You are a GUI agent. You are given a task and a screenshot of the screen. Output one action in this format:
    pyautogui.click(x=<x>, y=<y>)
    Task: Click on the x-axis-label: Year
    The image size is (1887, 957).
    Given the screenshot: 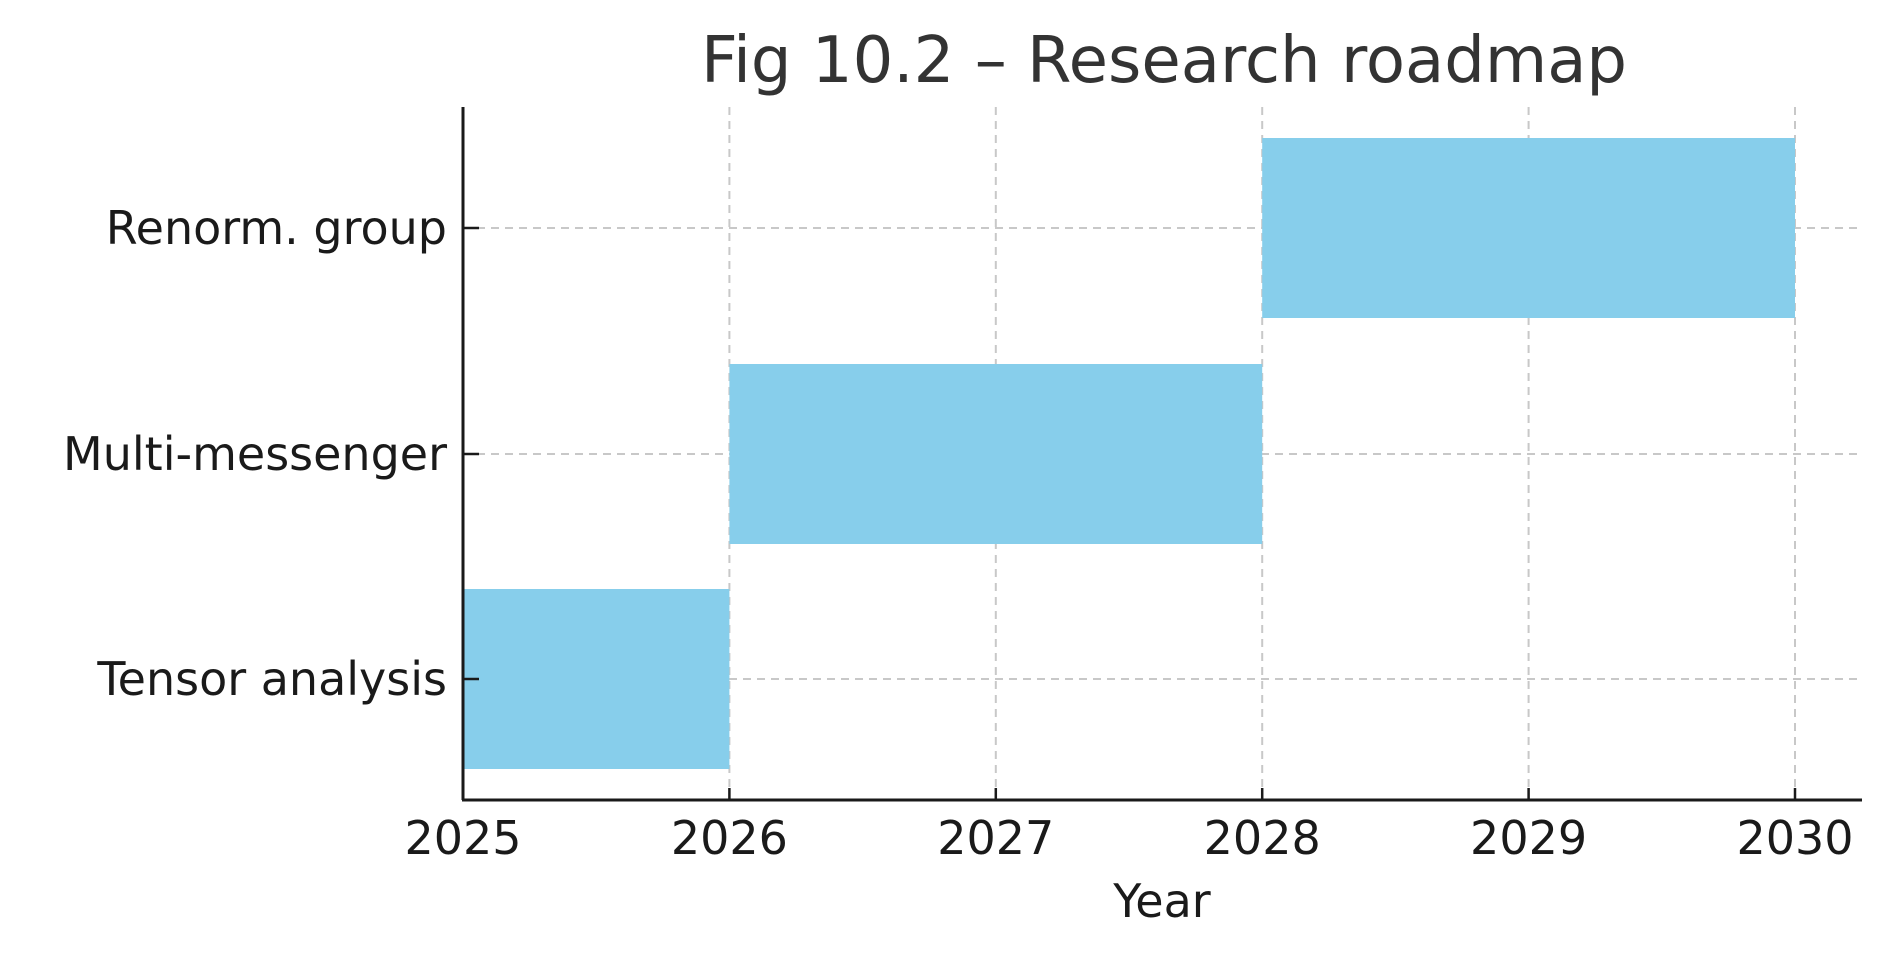 What is the action you would take?
    pyautogui.click(x=1161, y=901)
    